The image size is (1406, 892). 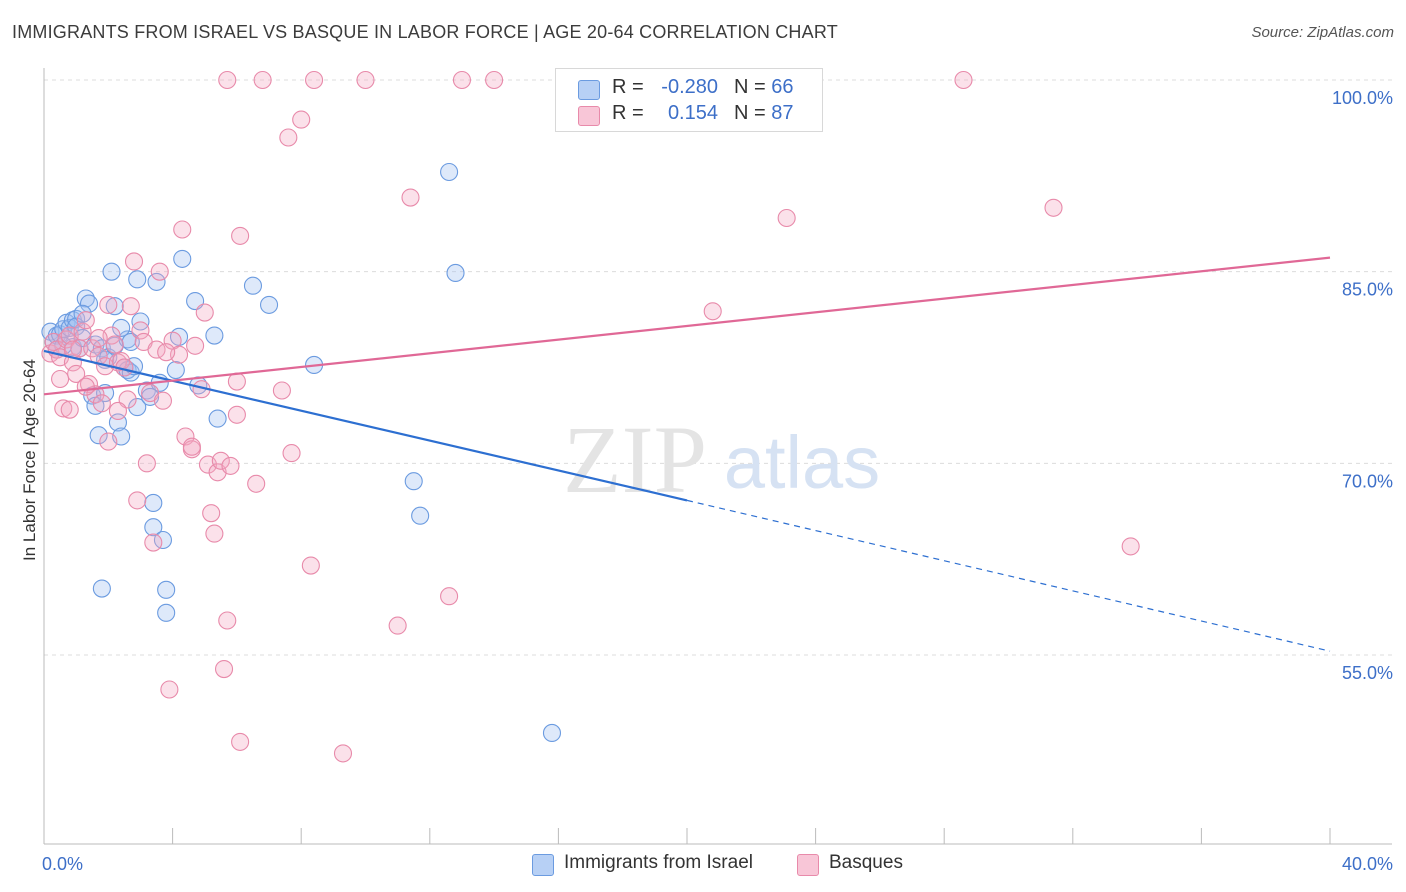 I want to click on trend-line-extension-israel, so click(x=1008, y=575).